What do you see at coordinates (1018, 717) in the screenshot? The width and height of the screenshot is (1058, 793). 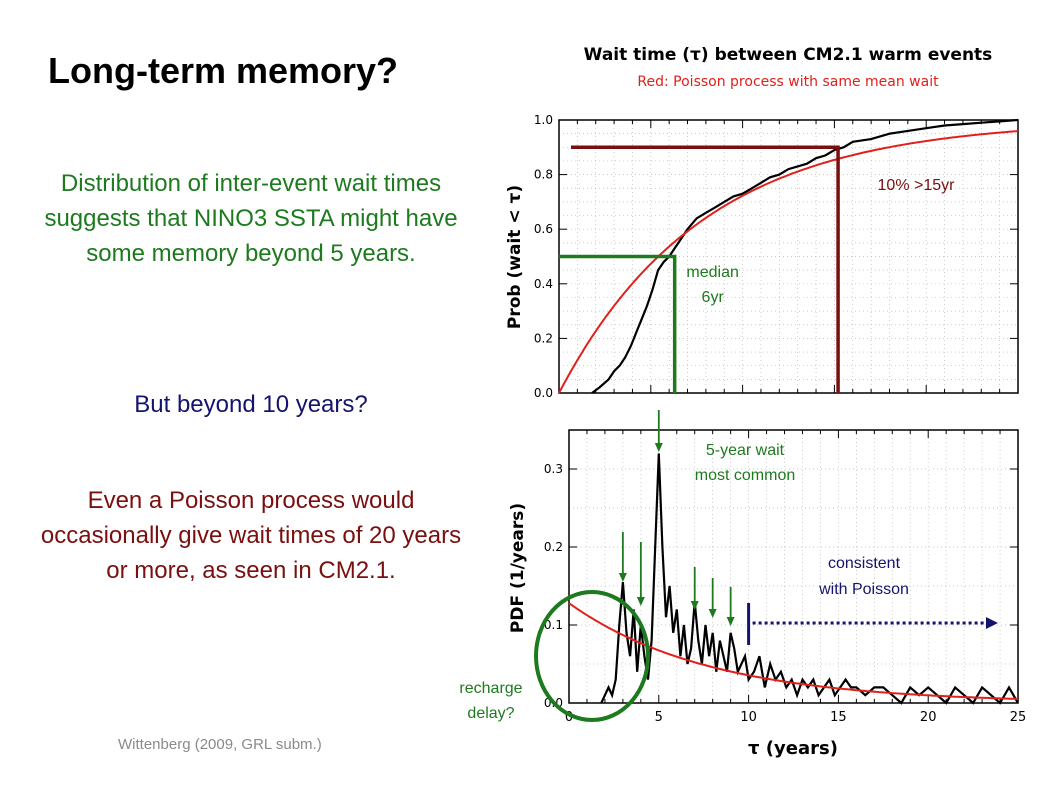 I see `pdf-xtick-label: 25` at bounding box center [1018, 717].